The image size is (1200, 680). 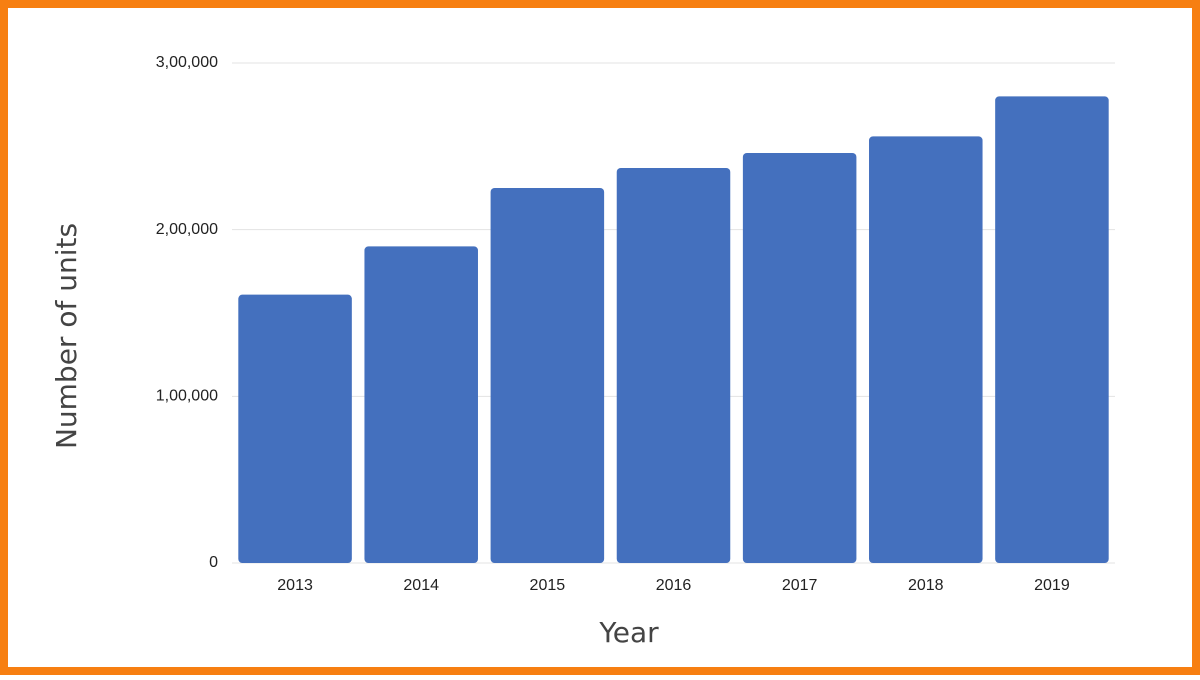 I want to click on x-axis-title: Year, so click(x=628, y=632).